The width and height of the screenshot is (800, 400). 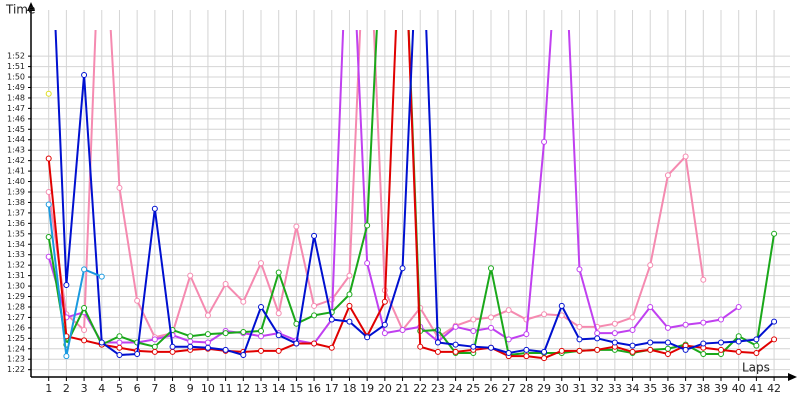 What do you see at coordinates (792, 377) in the screenshot?
I see `x-axis-arrow` at bounding box center [792, 377].